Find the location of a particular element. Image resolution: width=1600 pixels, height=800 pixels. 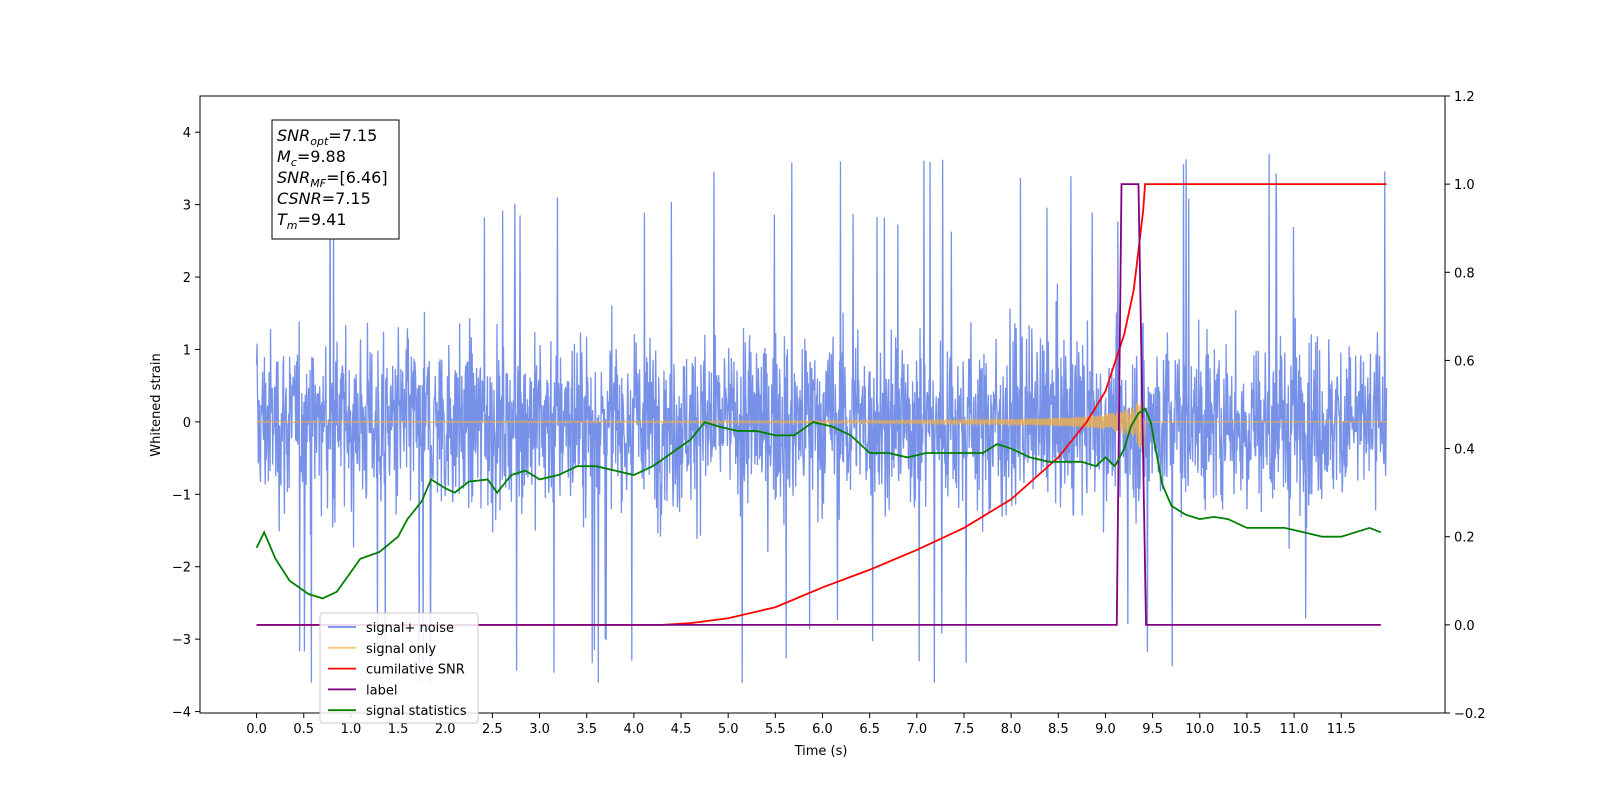

legend-label: signal statistics is located at coordinates (416, 711).